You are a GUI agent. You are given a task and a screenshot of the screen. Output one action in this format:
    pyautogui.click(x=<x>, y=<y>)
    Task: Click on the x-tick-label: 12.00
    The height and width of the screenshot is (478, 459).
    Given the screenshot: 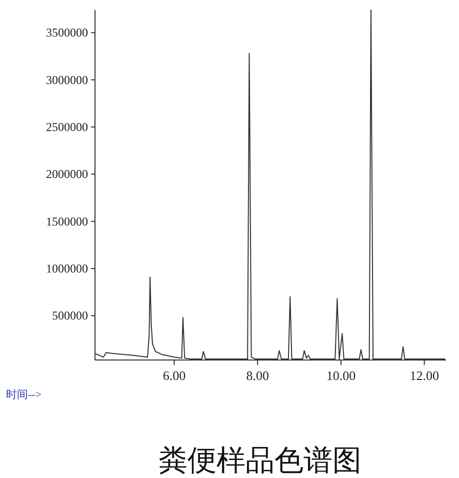 What is the action you would take?
    pyautogui.click(x=424, y=375)
    